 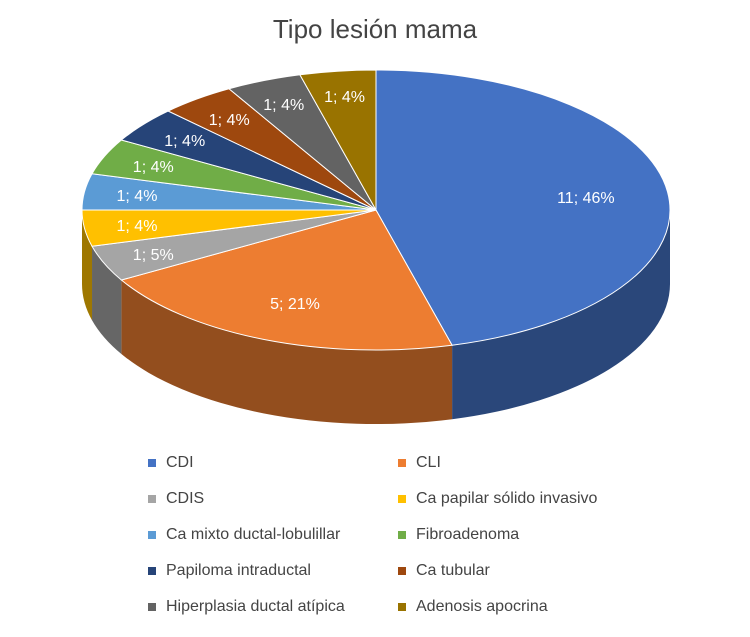 I want to click on chart-title: Tipo lesión mama, so click(x=375, y=29).